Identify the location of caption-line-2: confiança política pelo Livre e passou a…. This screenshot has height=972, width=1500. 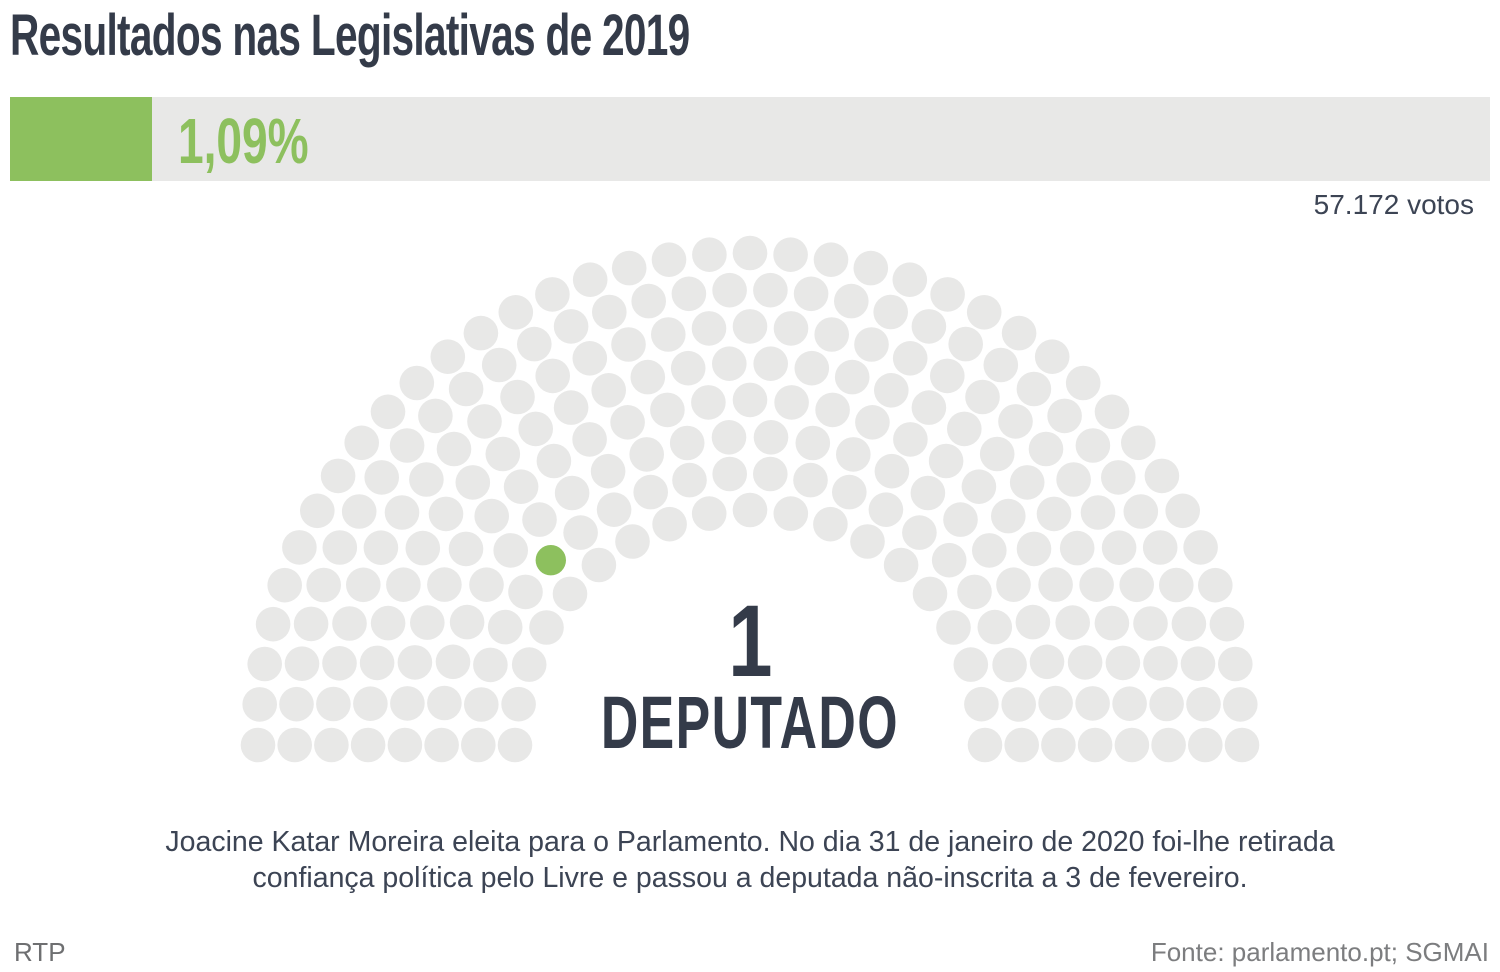
(750, 878).